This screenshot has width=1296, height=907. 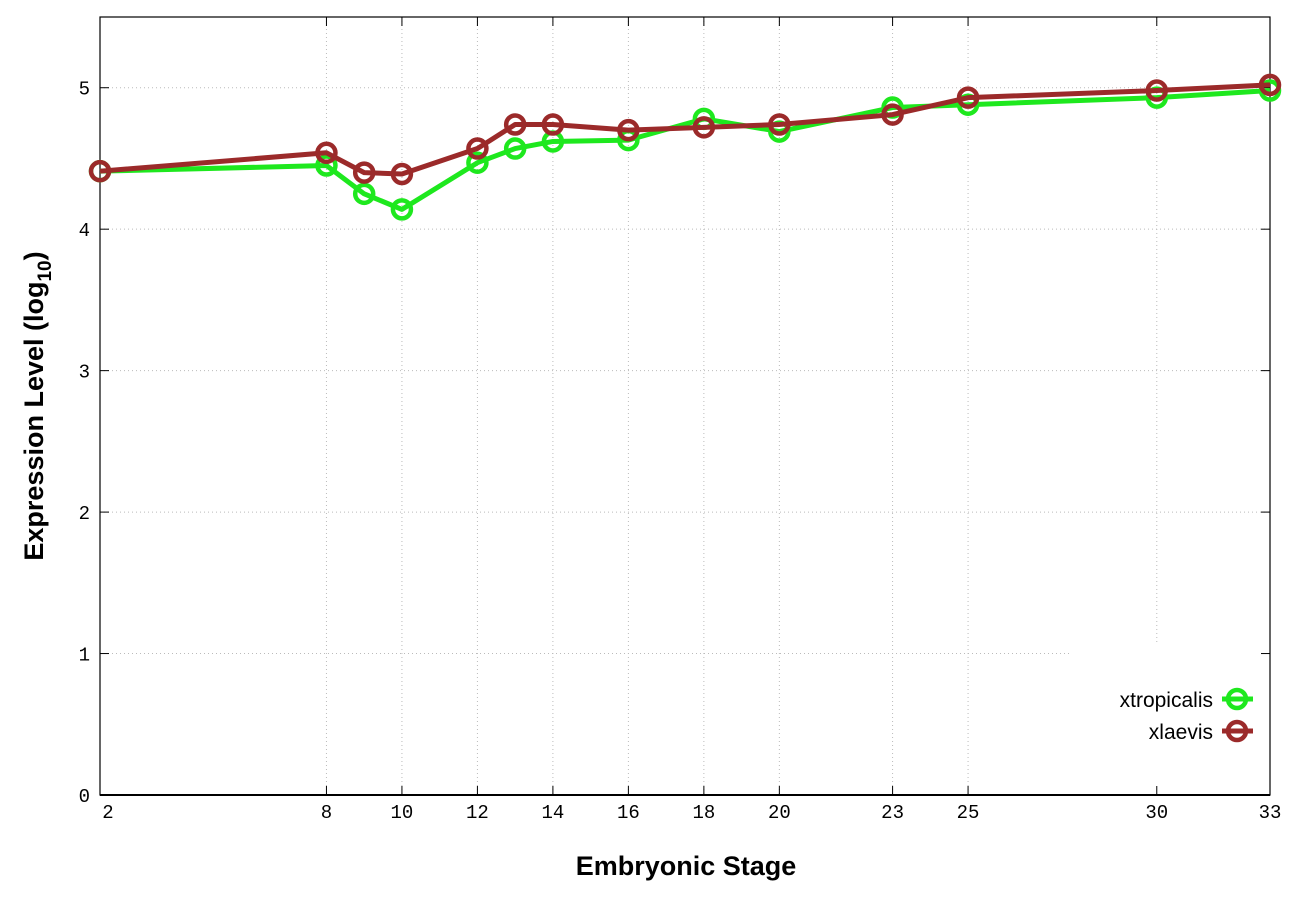 I want to click on y-tick-label: 5, so click(x=84, y=90).